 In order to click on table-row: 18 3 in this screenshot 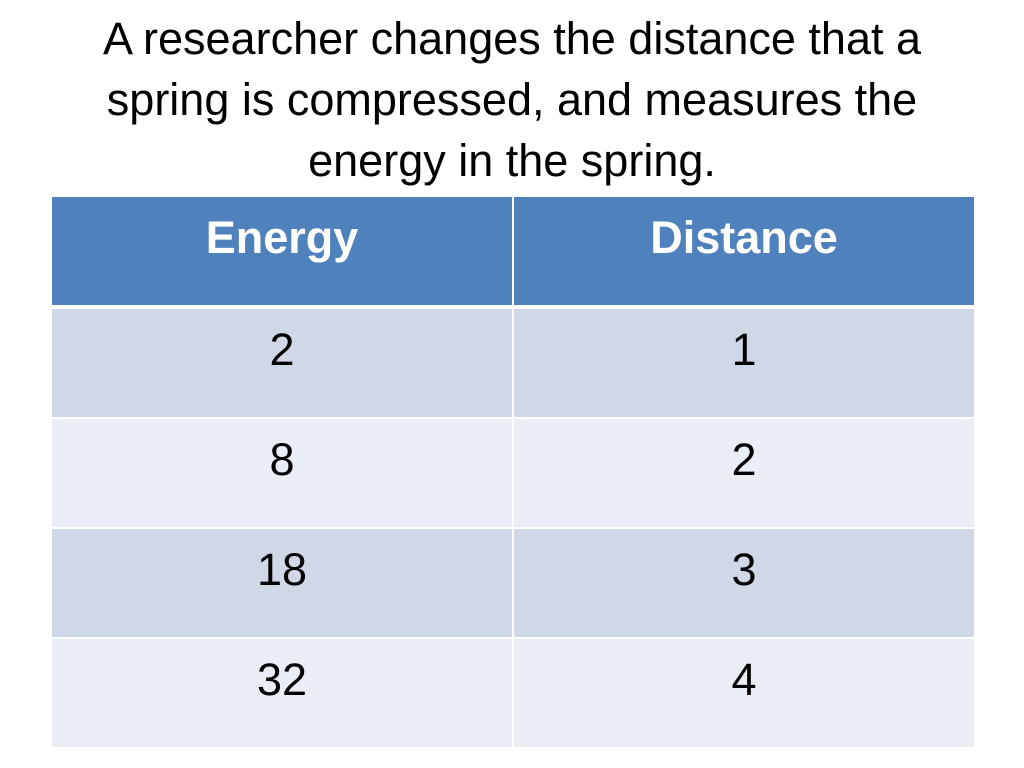, I will do `click(513, 583)`.